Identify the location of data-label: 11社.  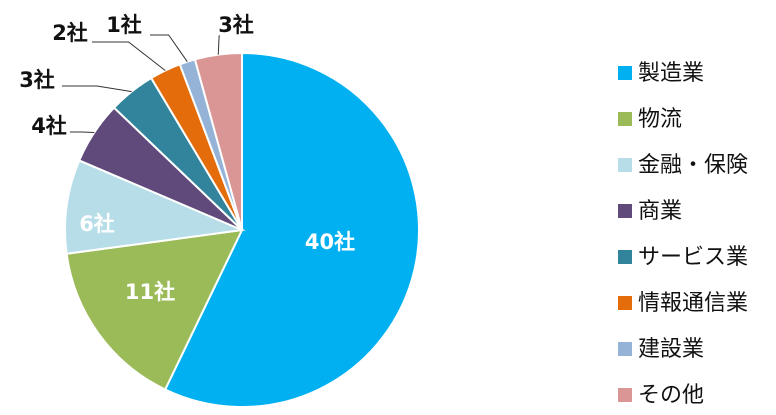
(150, 292).